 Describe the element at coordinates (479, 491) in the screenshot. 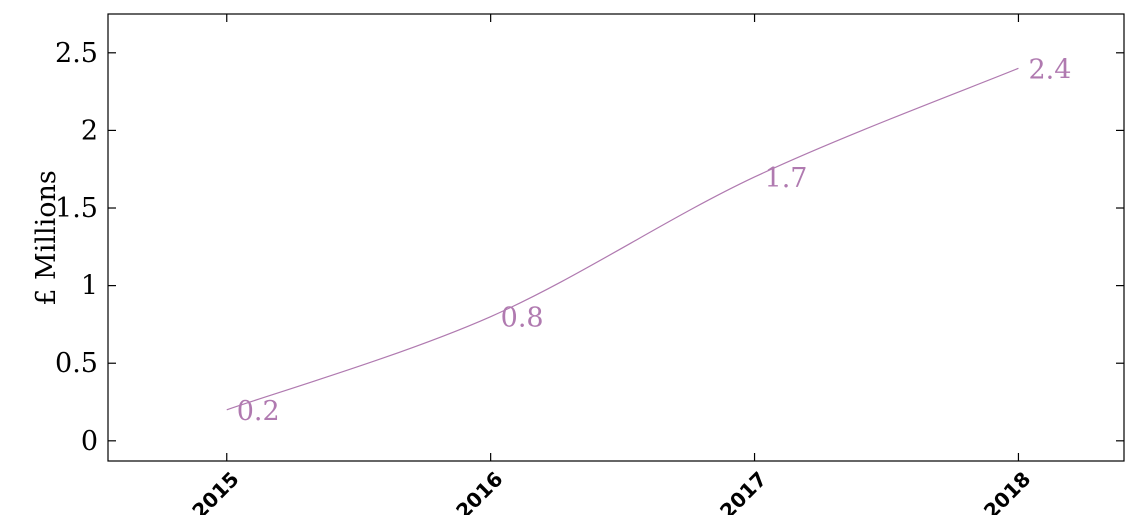

I see `x-tick-label-1: 2016` at that location.